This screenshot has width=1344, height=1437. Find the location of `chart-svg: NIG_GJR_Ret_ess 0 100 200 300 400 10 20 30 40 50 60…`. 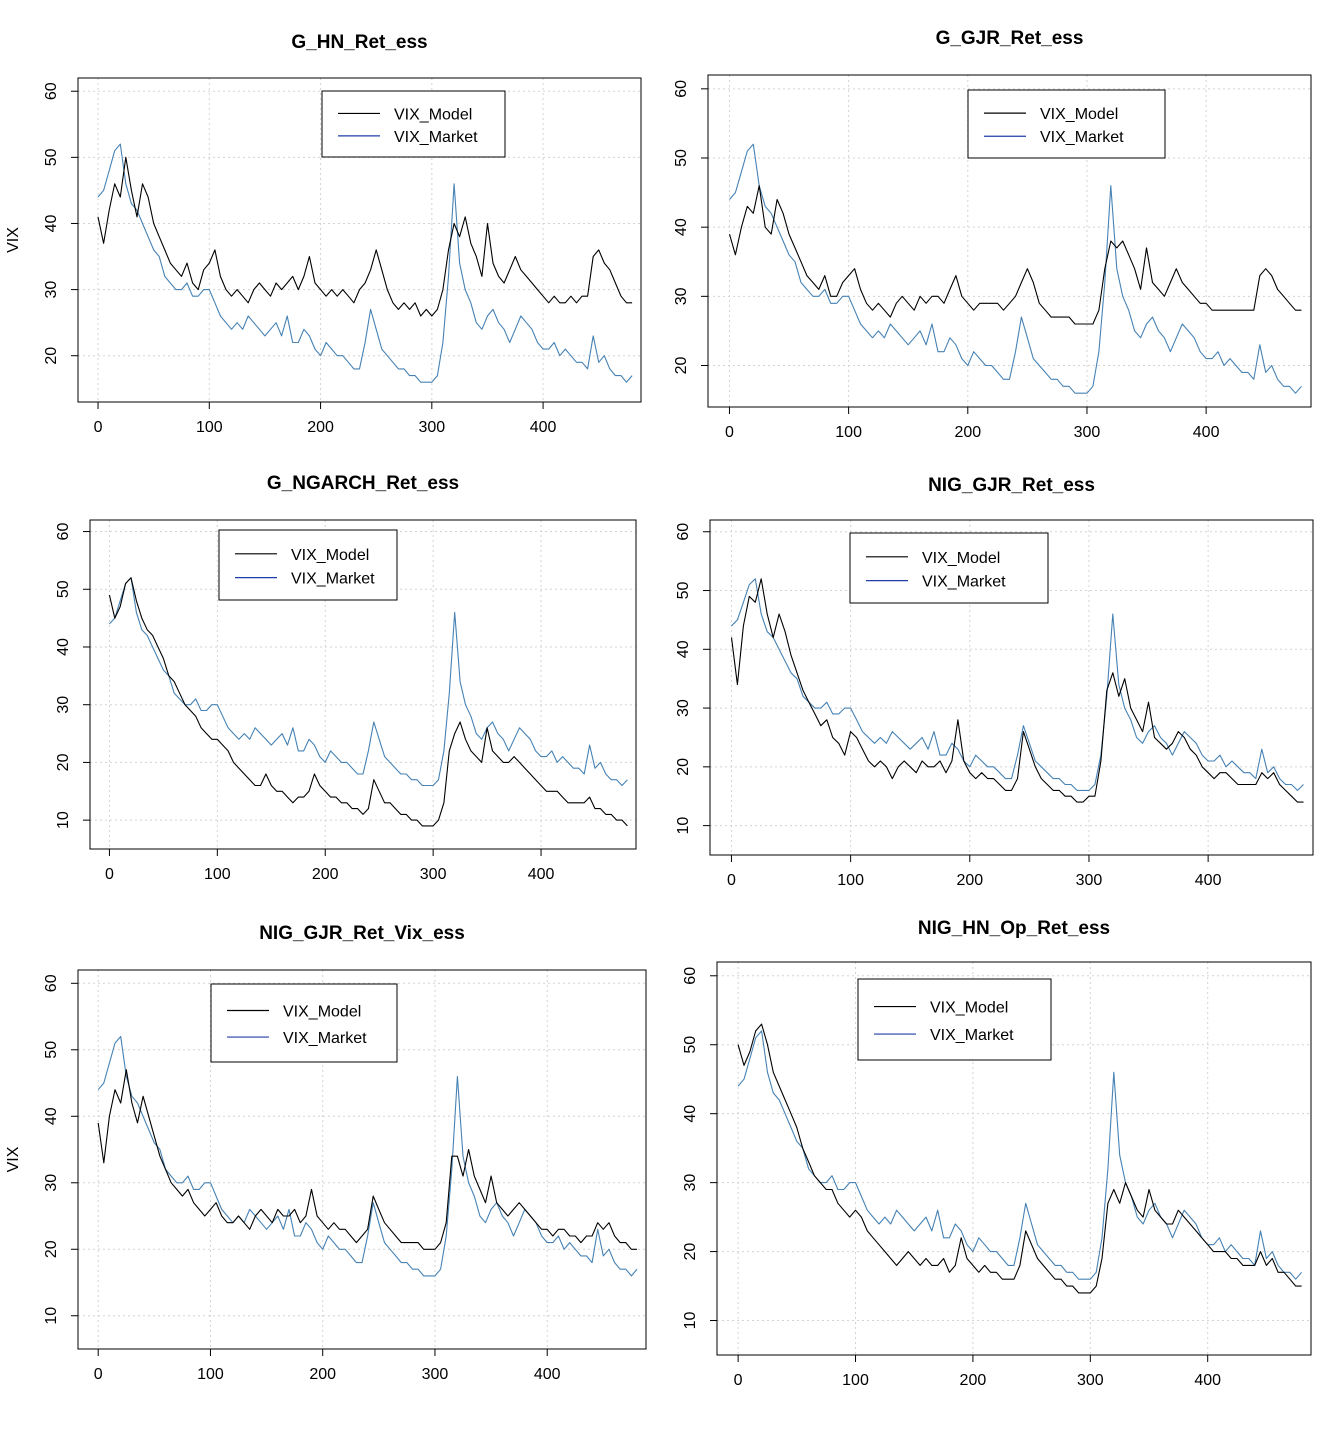

chart-svg: NIG_GJR_Ret_ess 0 100 200 300 400 10 20 30 40 50 60… is located at coordinates (994, 682).